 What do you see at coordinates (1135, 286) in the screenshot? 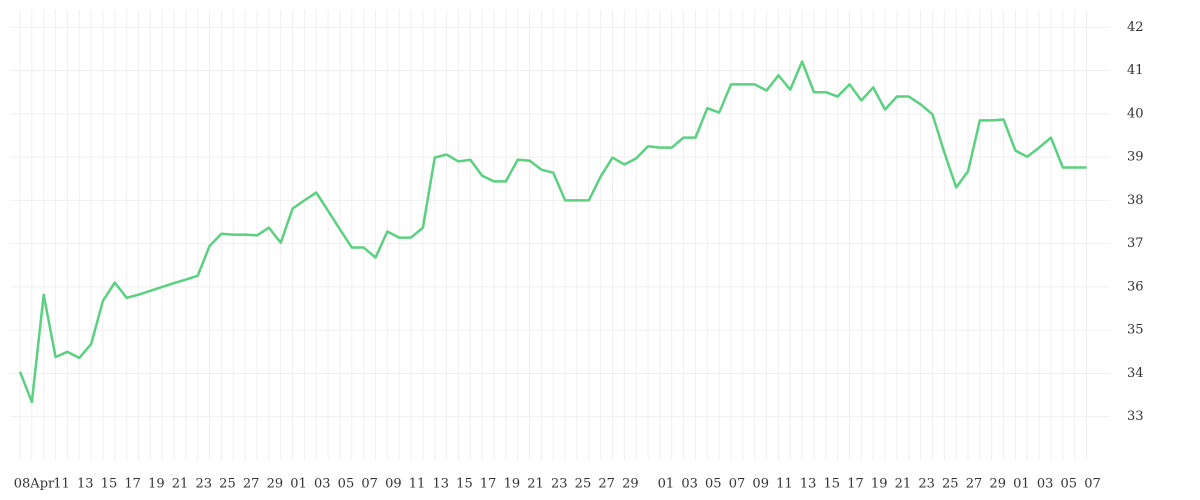
I see `y-tick-label: 36` at bounding box center [1135, 286].